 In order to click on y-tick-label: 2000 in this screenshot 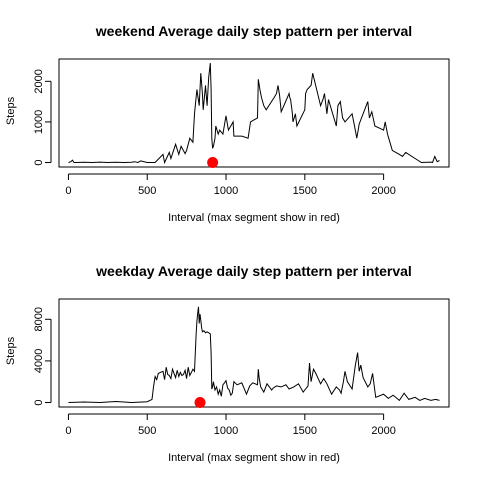, I will do `click(39, 81)`.